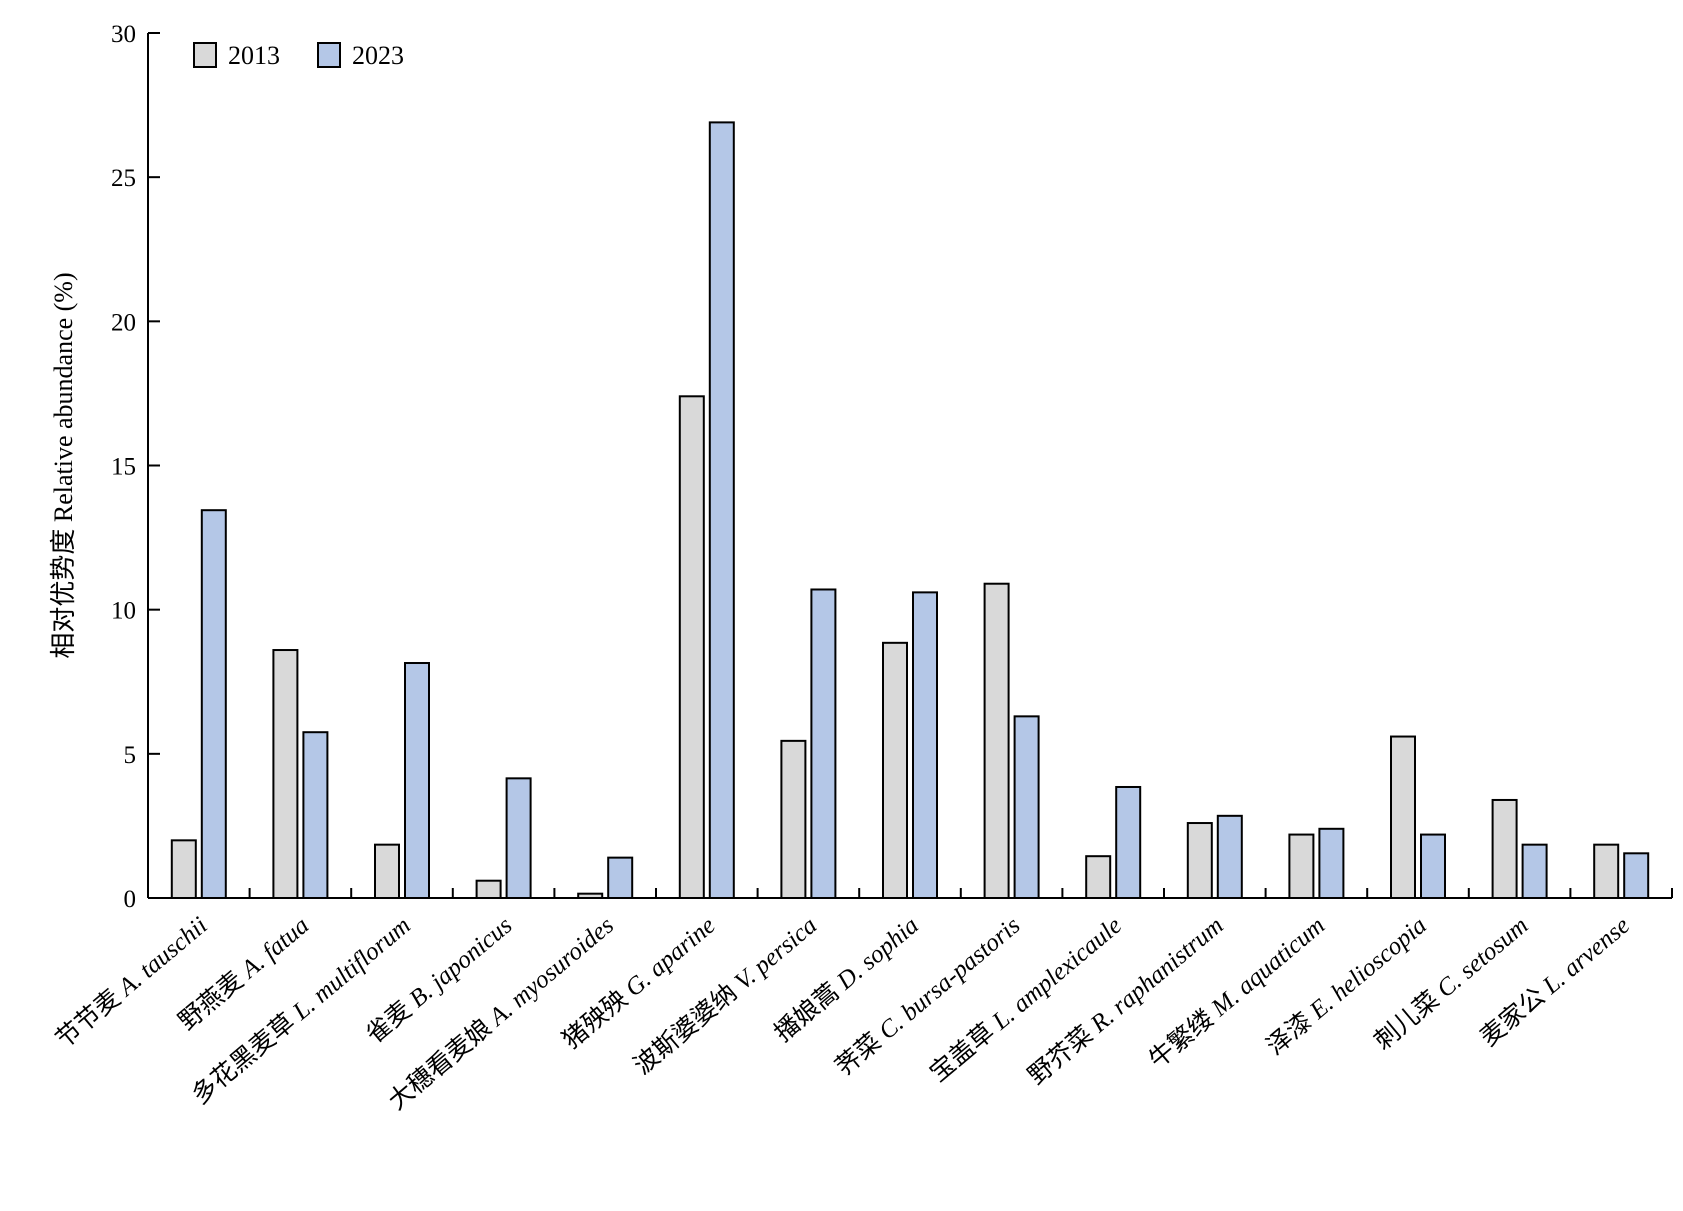  I want to click on y-tick-label: 0, so click(130, 899).